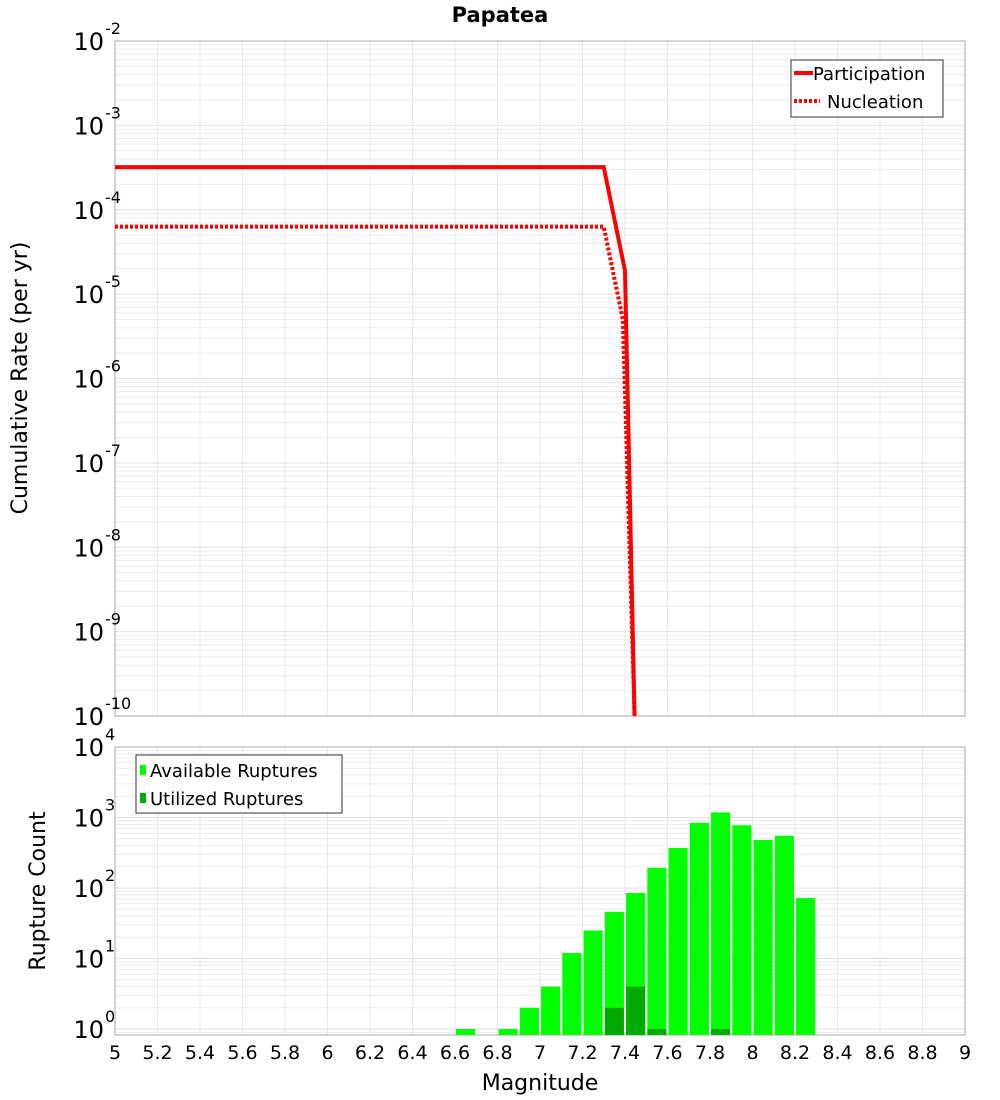  Describe the element at coordinates (869, 74) in the screenshot. I see `legend-participation-label: Participation` at that location.